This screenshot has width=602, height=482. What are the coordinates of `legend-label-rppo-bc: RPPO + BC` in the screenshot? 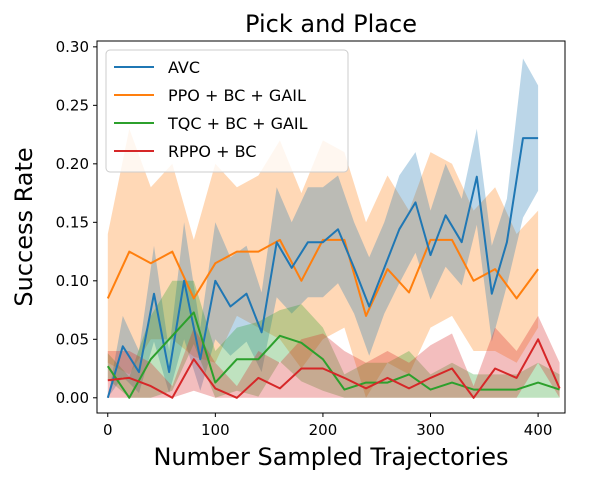 It's located at (212, 151).